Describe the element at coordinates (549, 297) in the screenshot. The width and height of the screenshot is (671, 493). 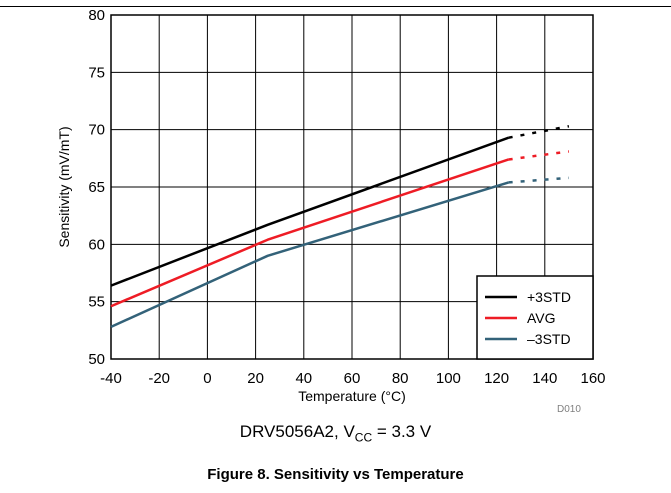
I see `legend-label: +3STD` at that location.